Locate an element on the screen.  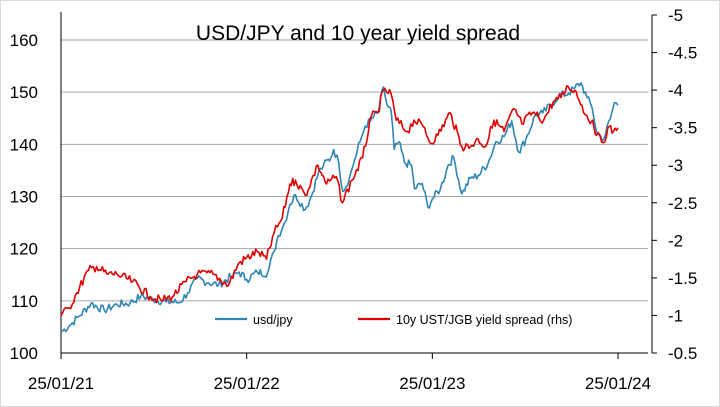
right-tick-label: -3 is located at coordinates (675, 165).